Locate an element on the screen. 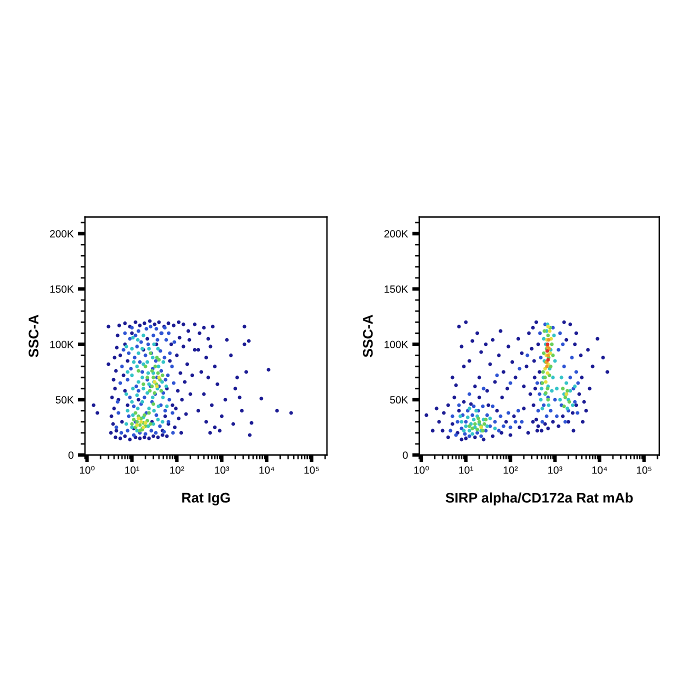 The height and width of the screenshot is (700, 700). x-axis-title: SIRP alpha/CD172a Rat mAb is located at coordinates (539, 499).